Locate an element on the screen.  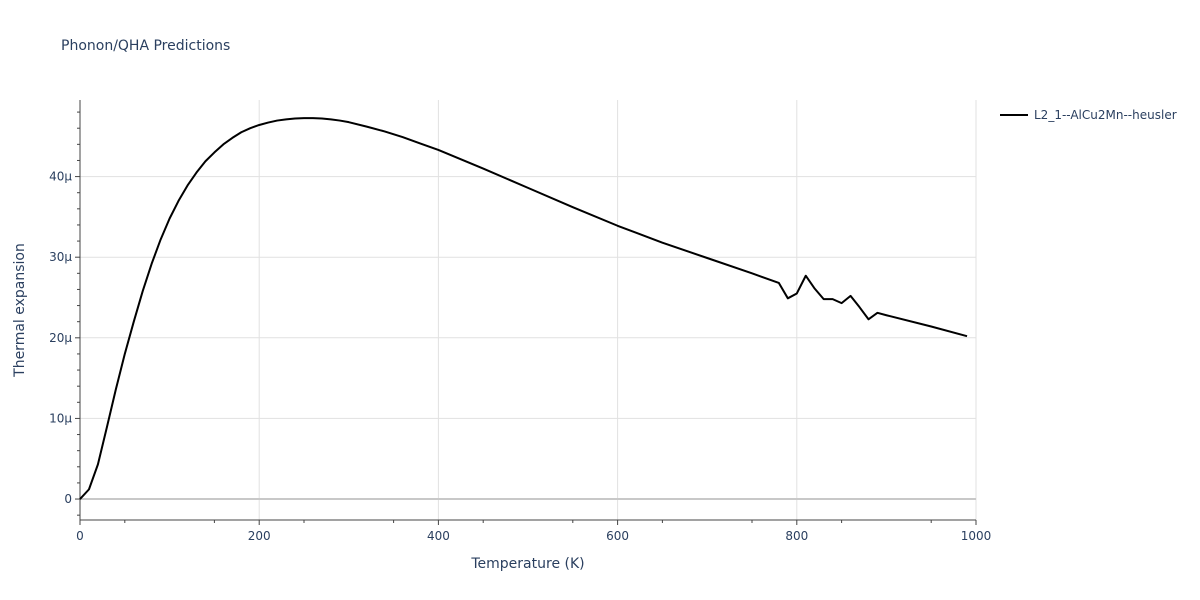
x-tick-label: 200 is located at coordinates (259, 536).